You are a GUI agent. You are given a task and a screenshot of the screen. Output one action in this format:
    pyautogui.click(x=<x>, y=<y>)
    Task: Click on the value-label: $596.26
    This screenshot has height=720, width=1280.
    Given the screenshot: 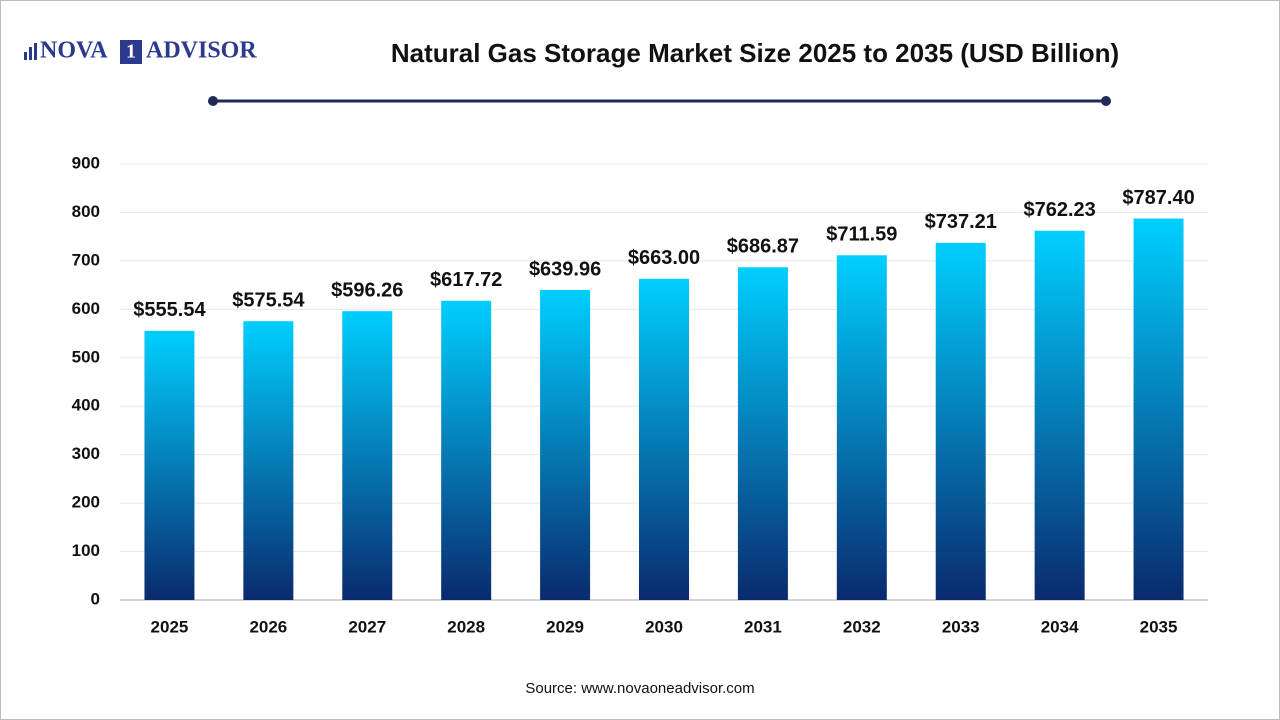 What is the action you would take?
    pyautogui.click(x=367, y=290)
    